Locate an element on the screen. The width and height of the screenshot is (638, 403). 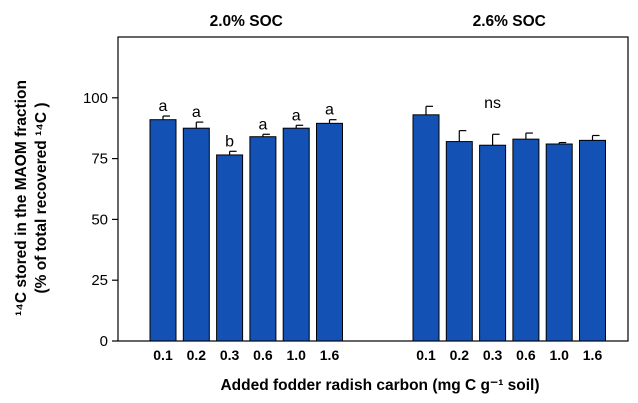
y-axis-label-line1: ¹⁴C stored in the MAOM fraction is located at coordinates (21, 198).